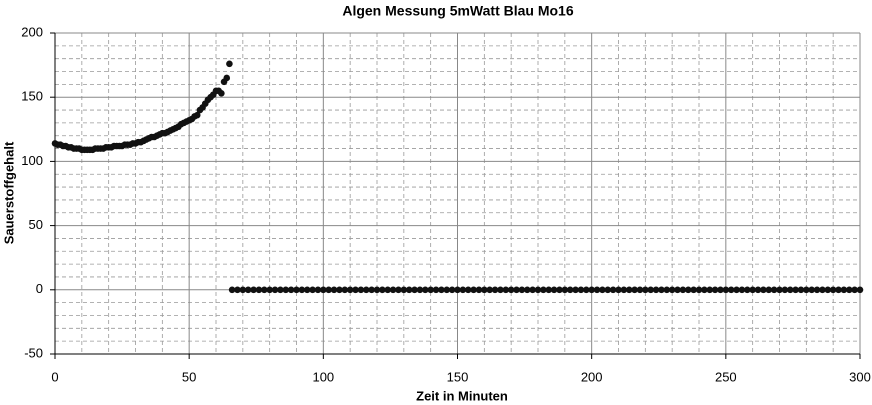 The height and width of the screenshot is (405, 872). I want to click on y-axis-label: Sauerstoffgehalt, so click(8, 192).